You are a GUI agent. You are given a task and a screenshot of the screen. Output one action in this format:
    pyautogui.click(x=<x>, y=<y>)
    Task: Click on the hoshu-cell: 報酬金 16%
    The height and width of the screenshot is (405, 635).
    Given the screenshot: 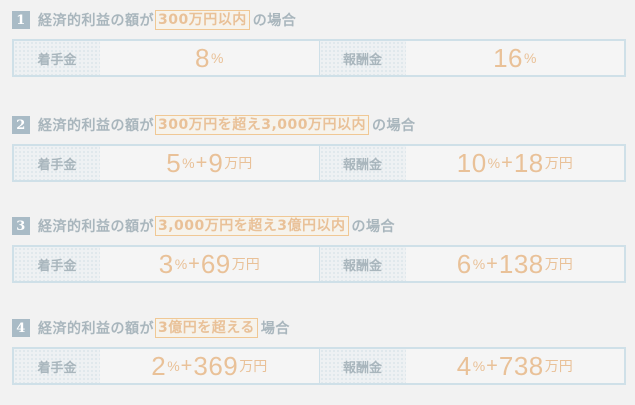 What is the action you would take?
    pyautogui.click(x=471, y=58)
    